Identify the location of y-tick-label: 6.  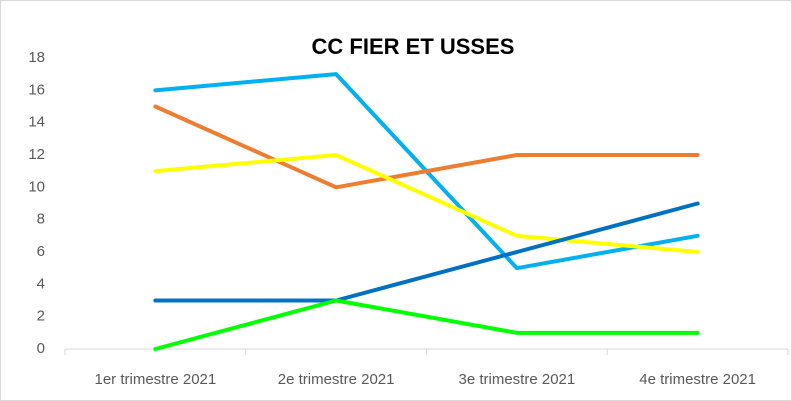
(41, 251).